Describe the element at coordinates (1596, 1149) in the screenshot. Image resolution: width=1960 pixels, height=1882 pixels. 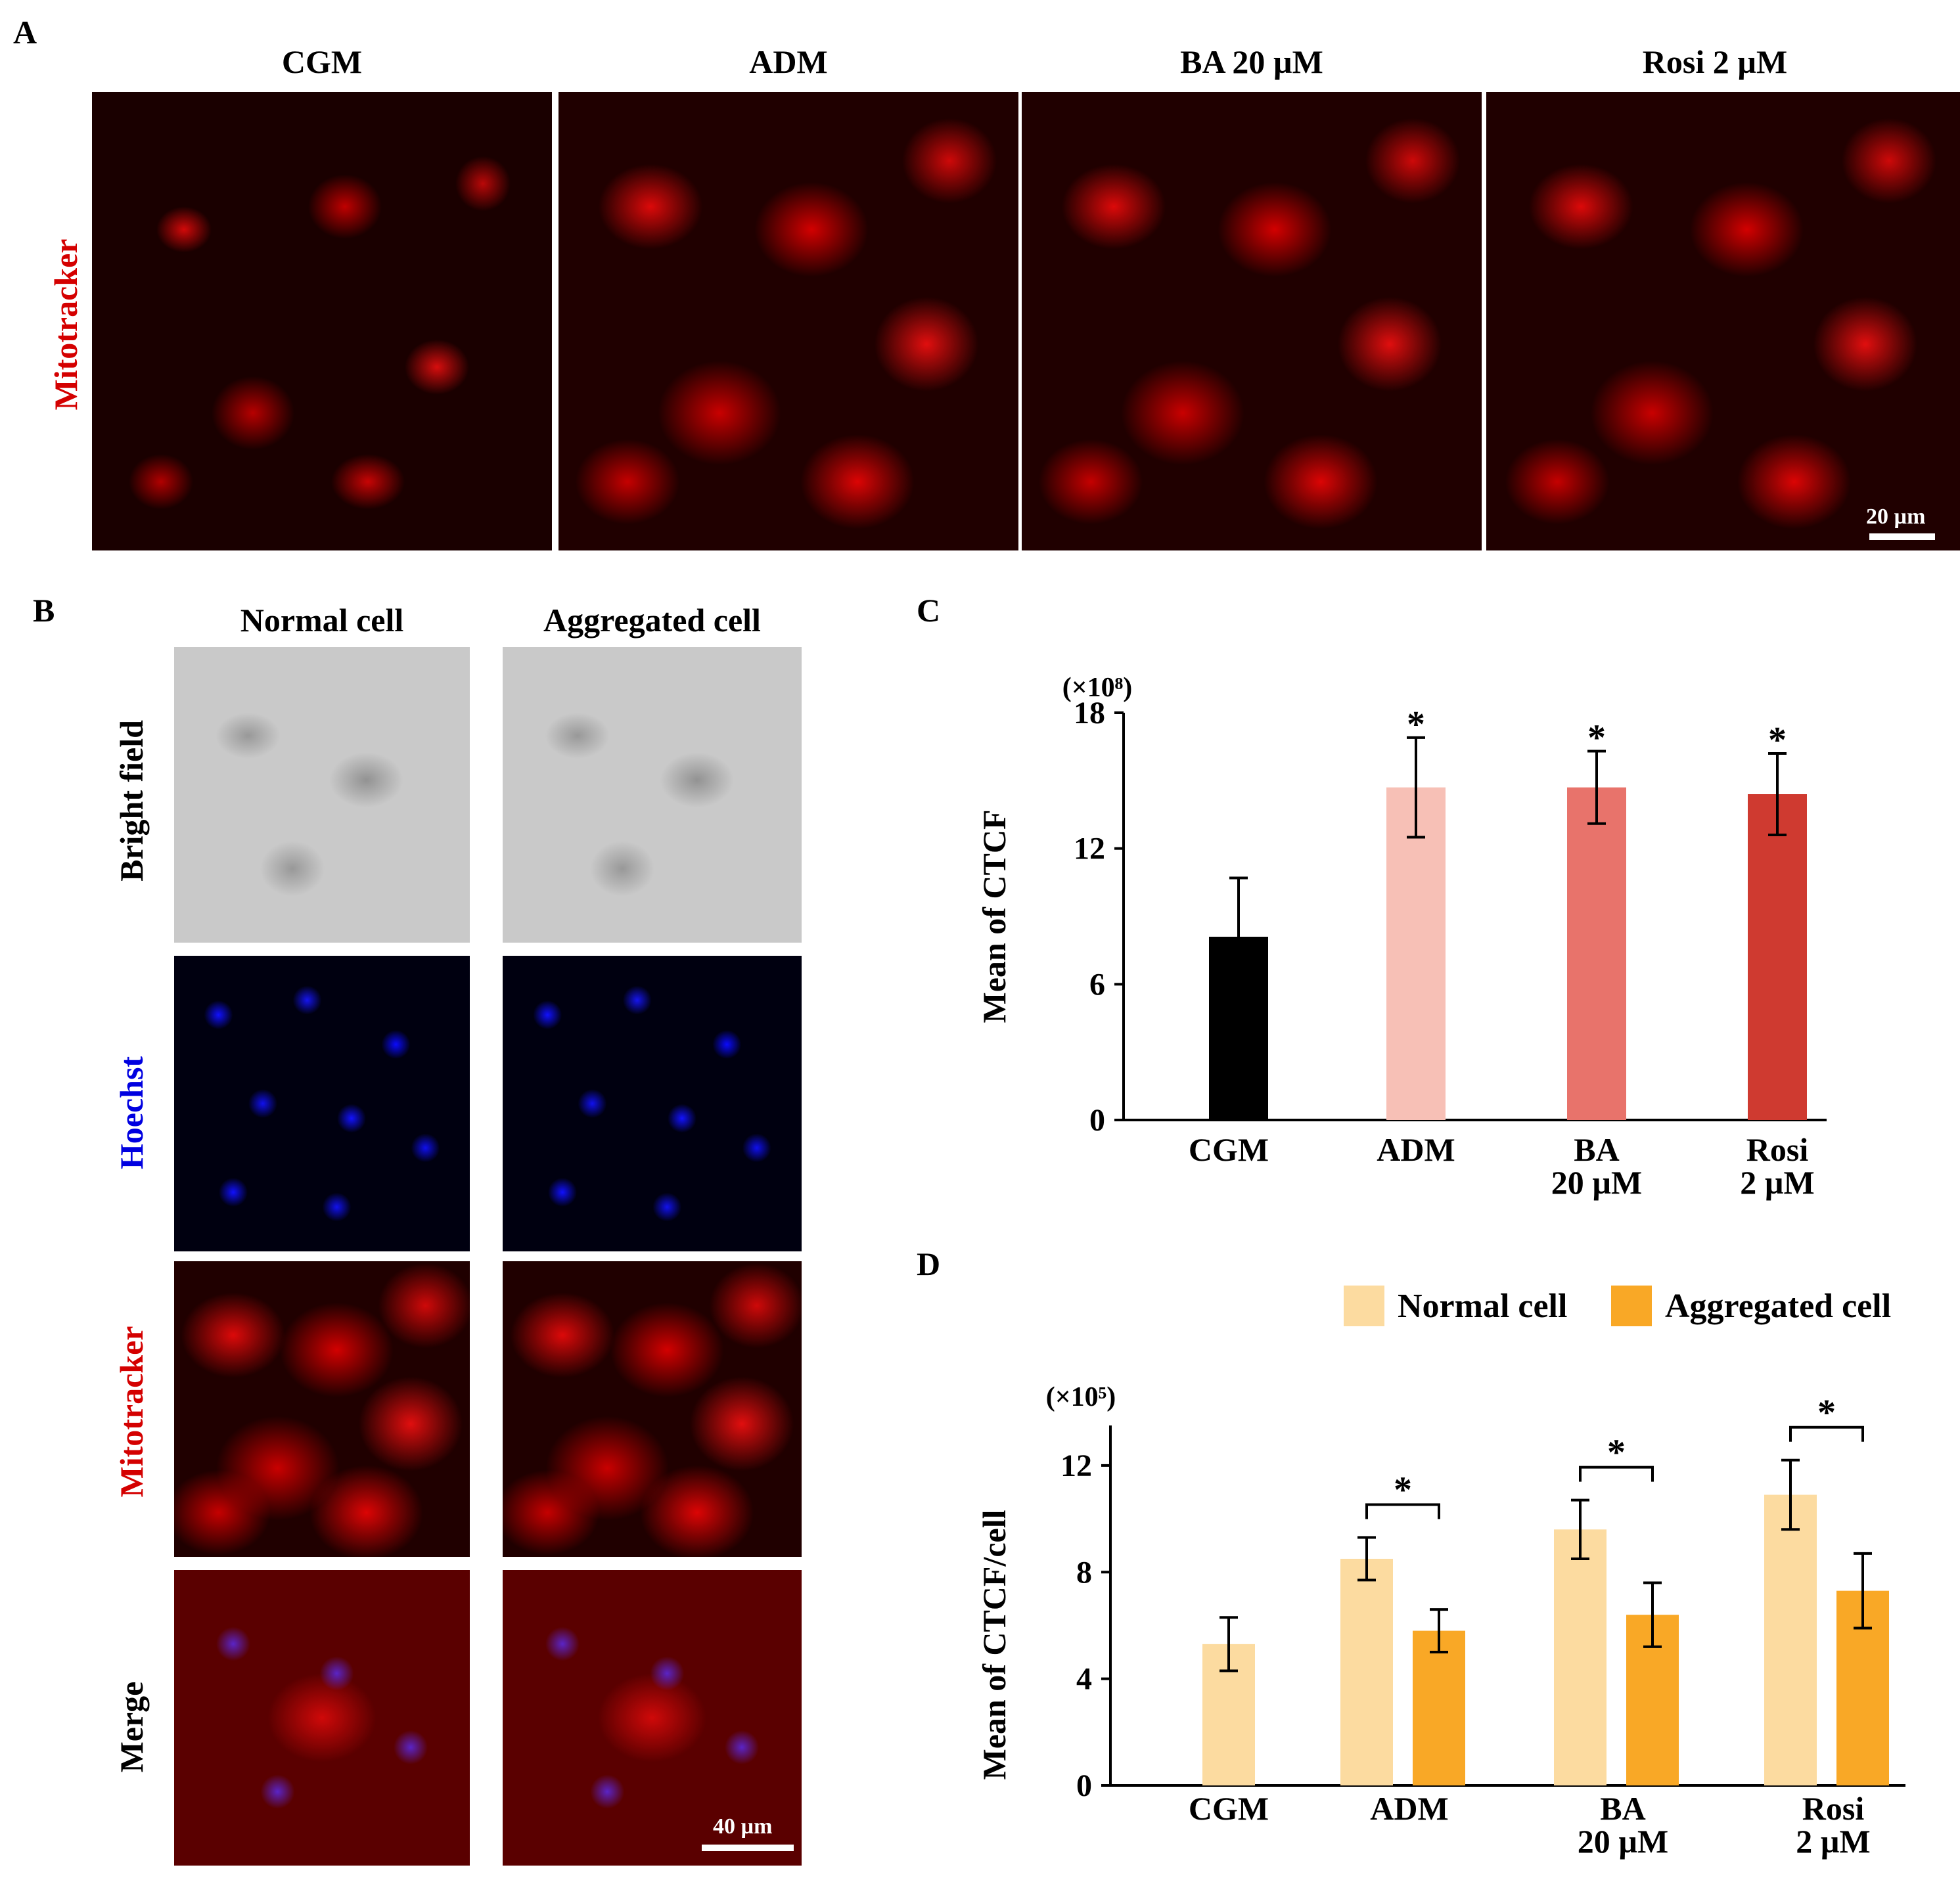
I see `chart-c-category-label: BA` at that location.